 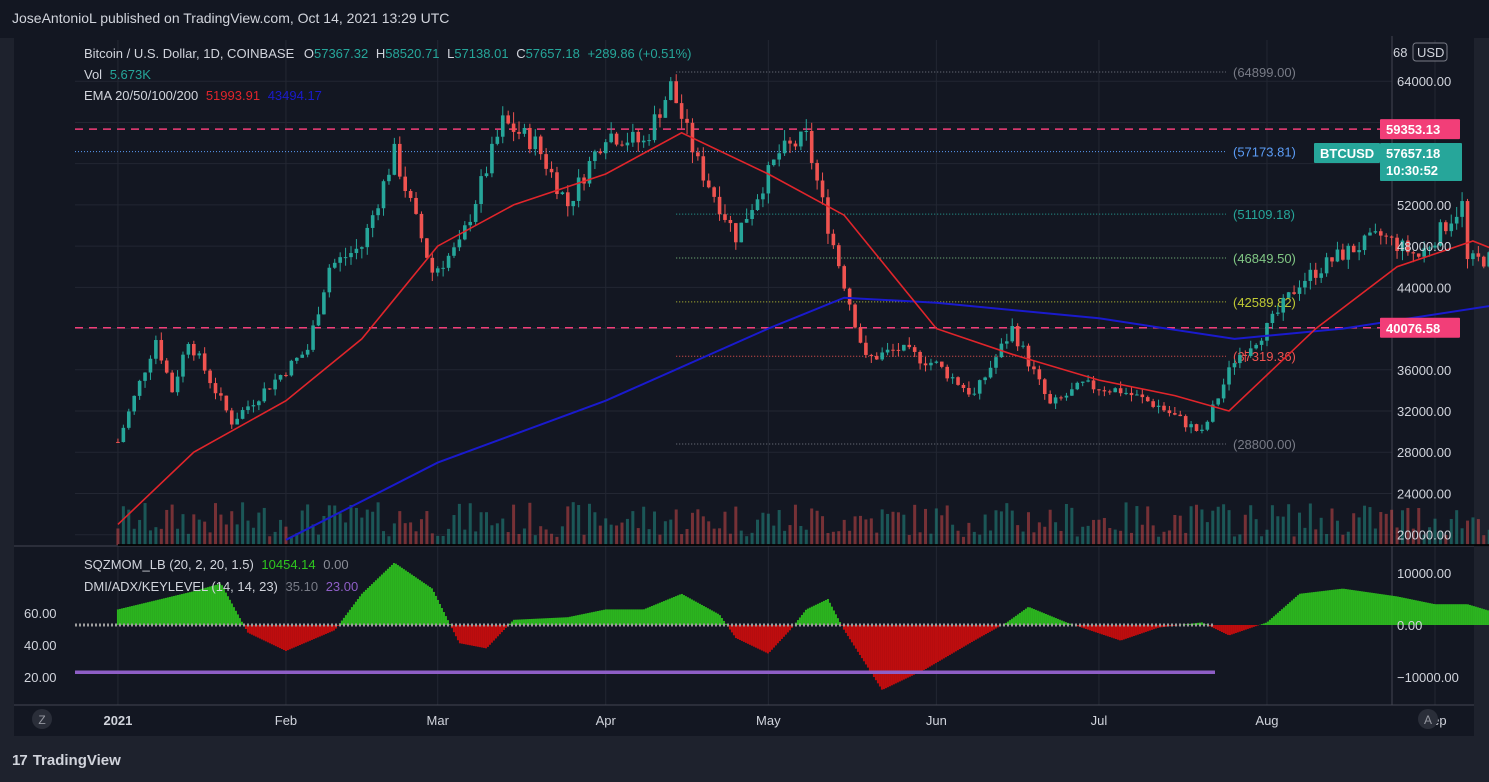 I want to click on price-tick: 24000.00, so click(x=1424, y=493).